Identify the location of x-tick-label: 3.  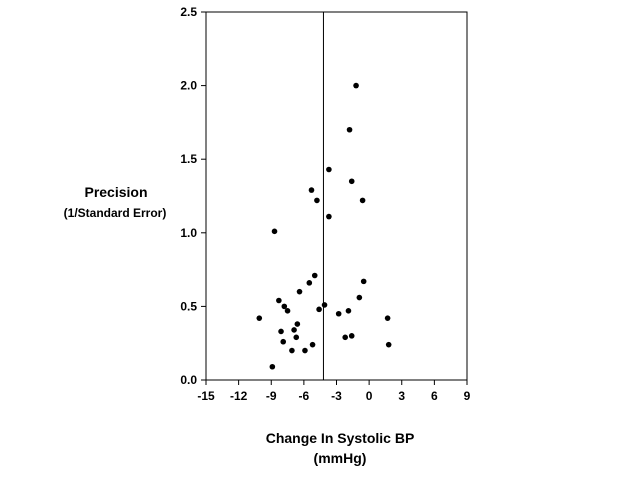
(401, 396).